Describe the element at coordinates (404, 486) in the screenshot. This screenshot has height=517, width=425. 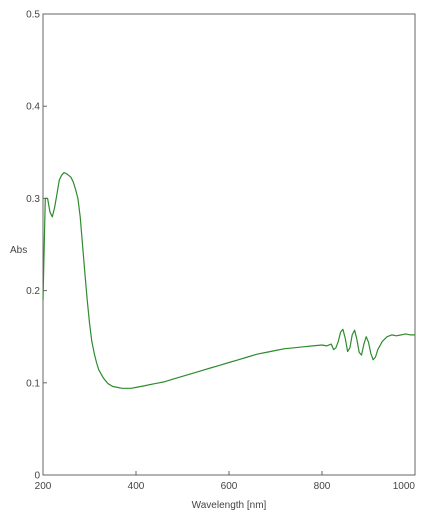
I see `x-tick-label: 1000` at that location.